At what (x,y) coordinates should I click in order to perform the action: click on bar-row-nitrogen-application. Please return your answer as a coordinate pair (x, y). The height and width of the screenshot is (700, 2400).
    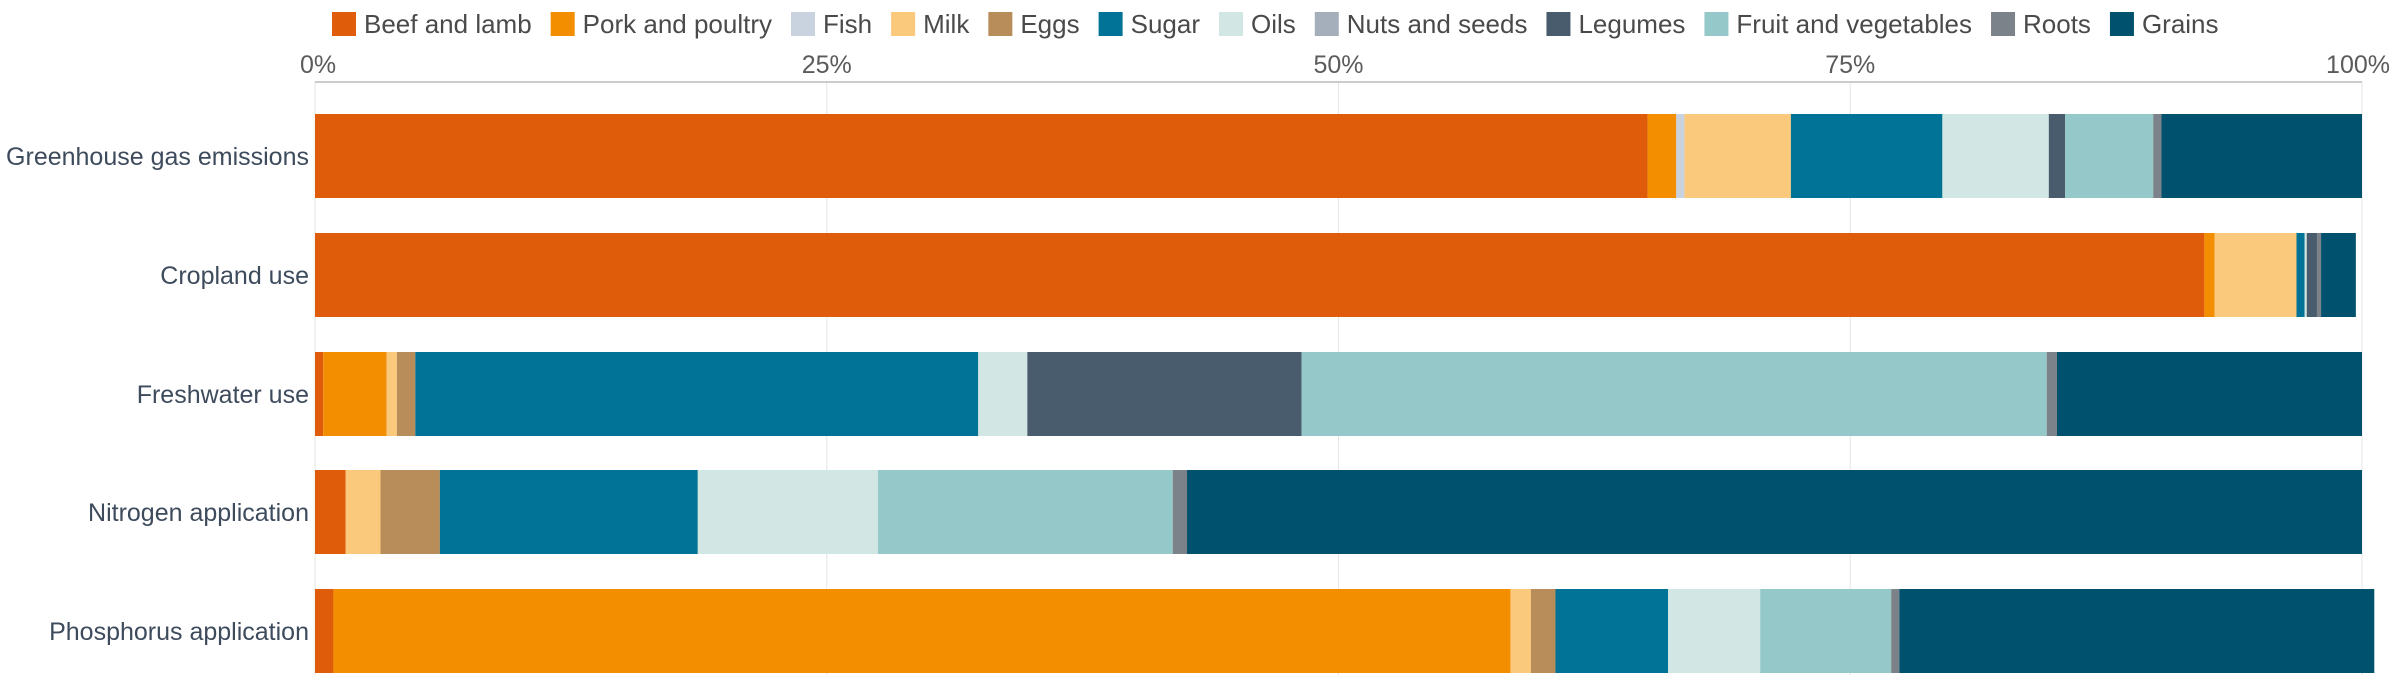
    Looking at the image, I should click on (1338, 512).